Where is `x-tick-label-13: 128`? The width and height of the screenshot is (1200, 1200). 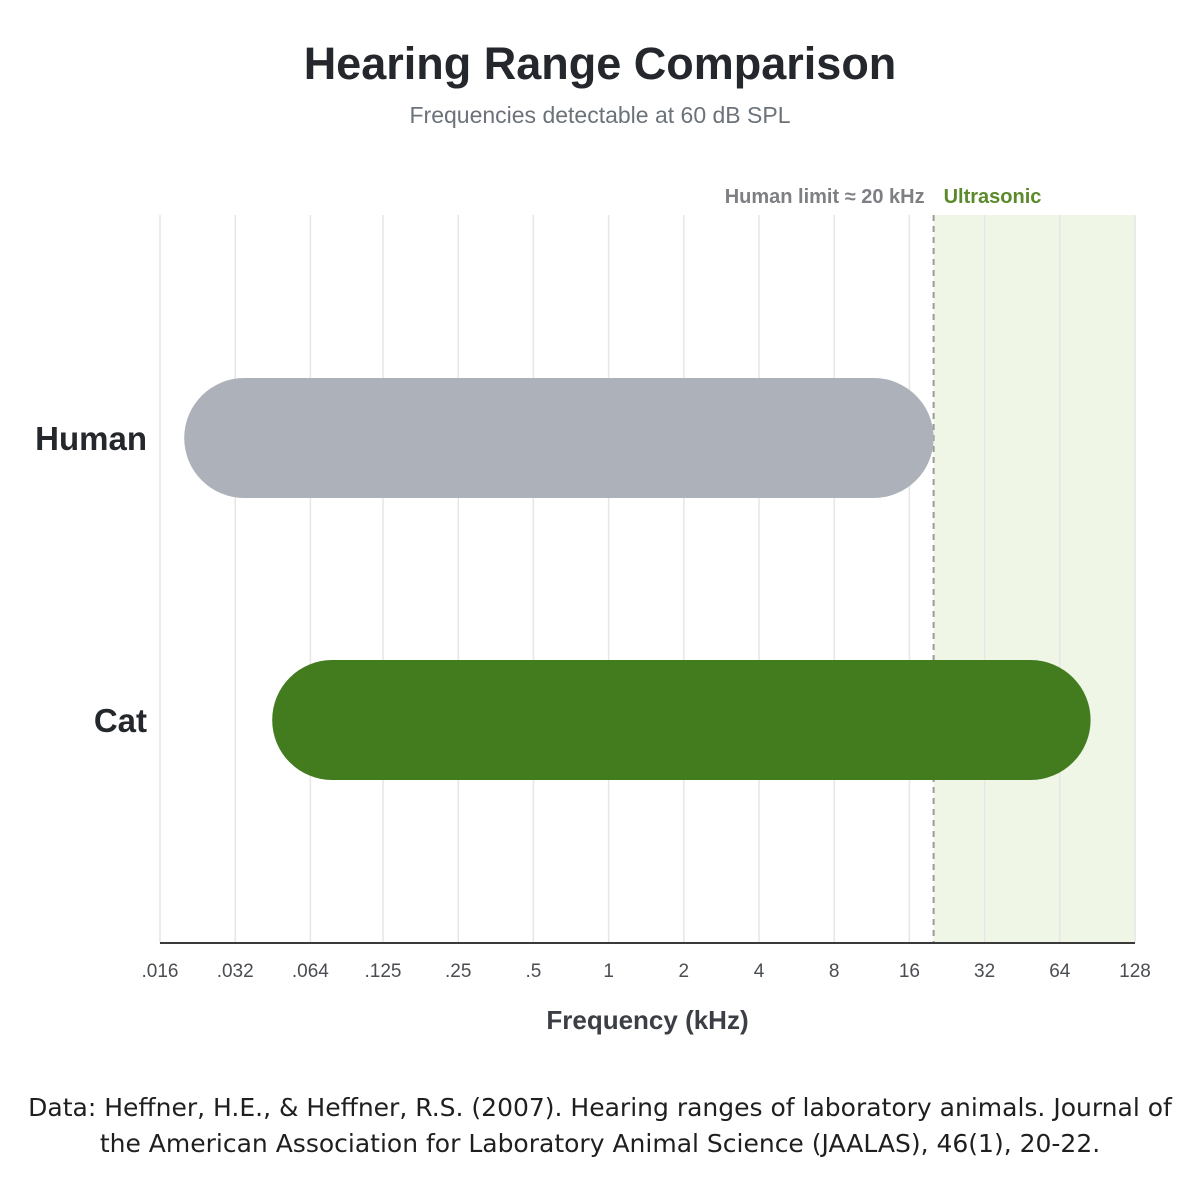
x-tick-label-13: 128 is located at coordinates (1135, 971).